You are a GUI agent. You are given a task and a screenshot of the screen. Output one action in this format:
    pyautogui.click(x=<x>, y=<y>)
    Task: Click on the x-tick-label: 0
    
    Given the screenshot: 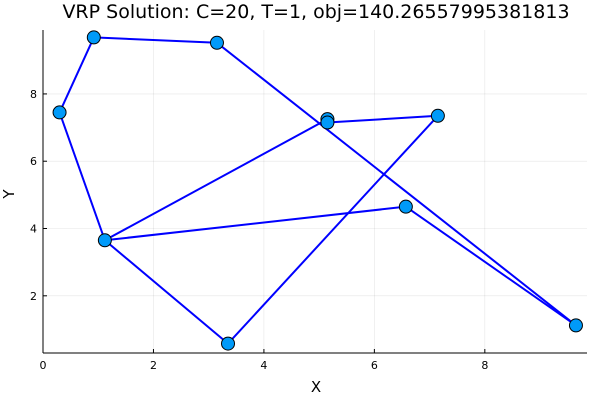 What is the action you would take?
    pyautogui.click(x=43, y=365)
    